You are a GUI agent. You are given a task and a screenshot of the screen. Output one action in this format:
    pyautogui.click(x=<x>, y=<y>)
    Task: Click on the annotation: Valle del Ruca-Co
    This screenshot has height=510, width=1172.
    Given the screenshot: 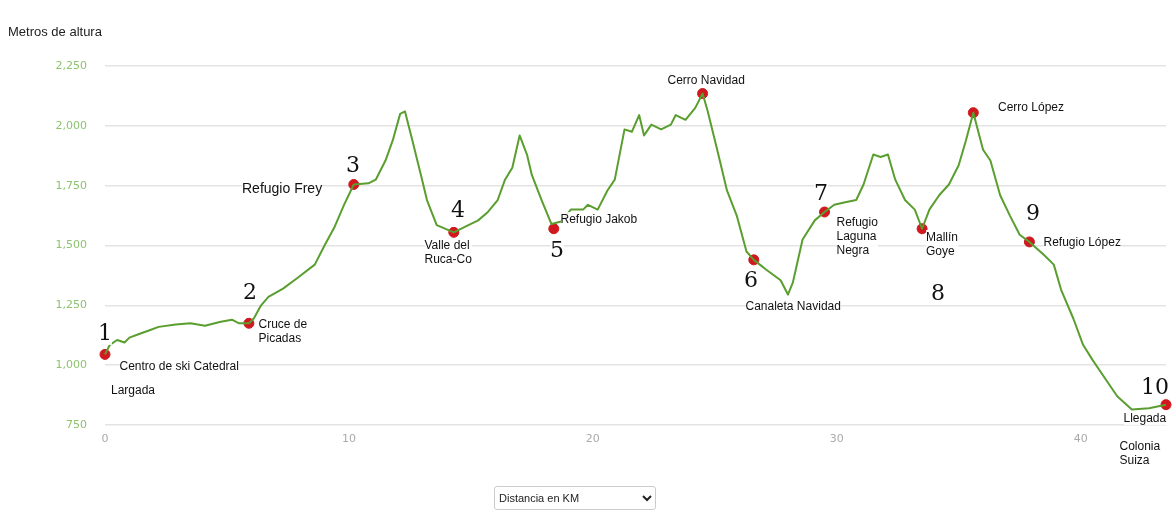 What is the action you would take?
    pyautogui.click(x=448, y=252)
    